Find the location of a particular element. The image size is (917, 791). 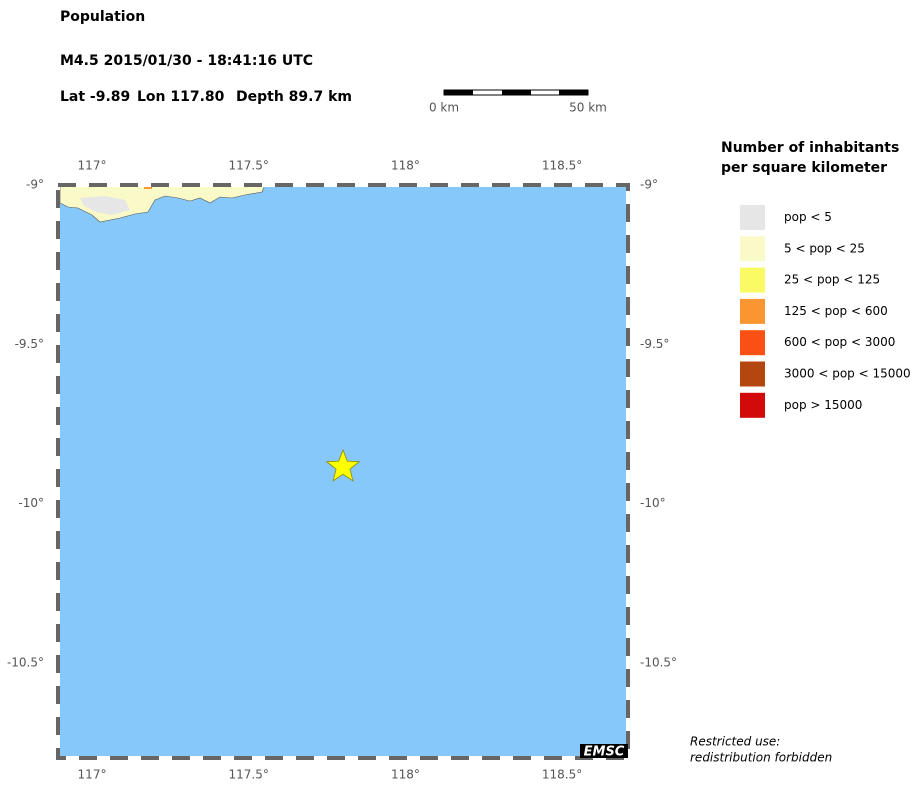

event: M4.5 2015/01/30 - 18:41:16 UTC is located at coordinates (186, 61).